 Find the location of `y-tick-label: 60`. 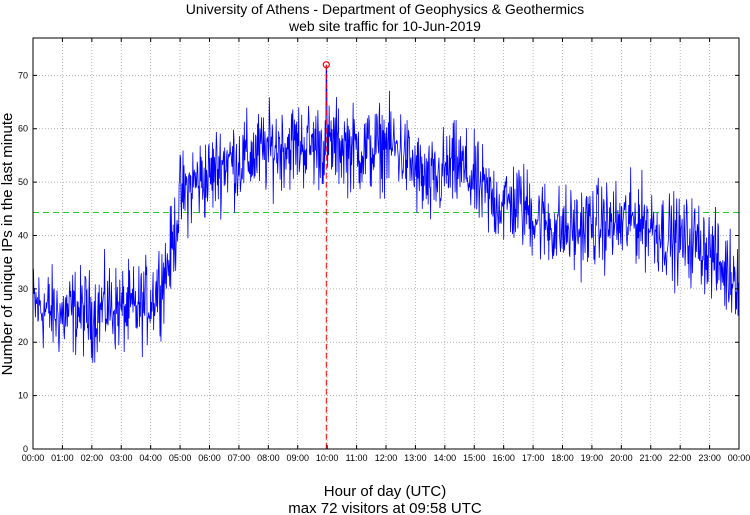

y-tick-label: 60 is located at coordinates (23, 129).